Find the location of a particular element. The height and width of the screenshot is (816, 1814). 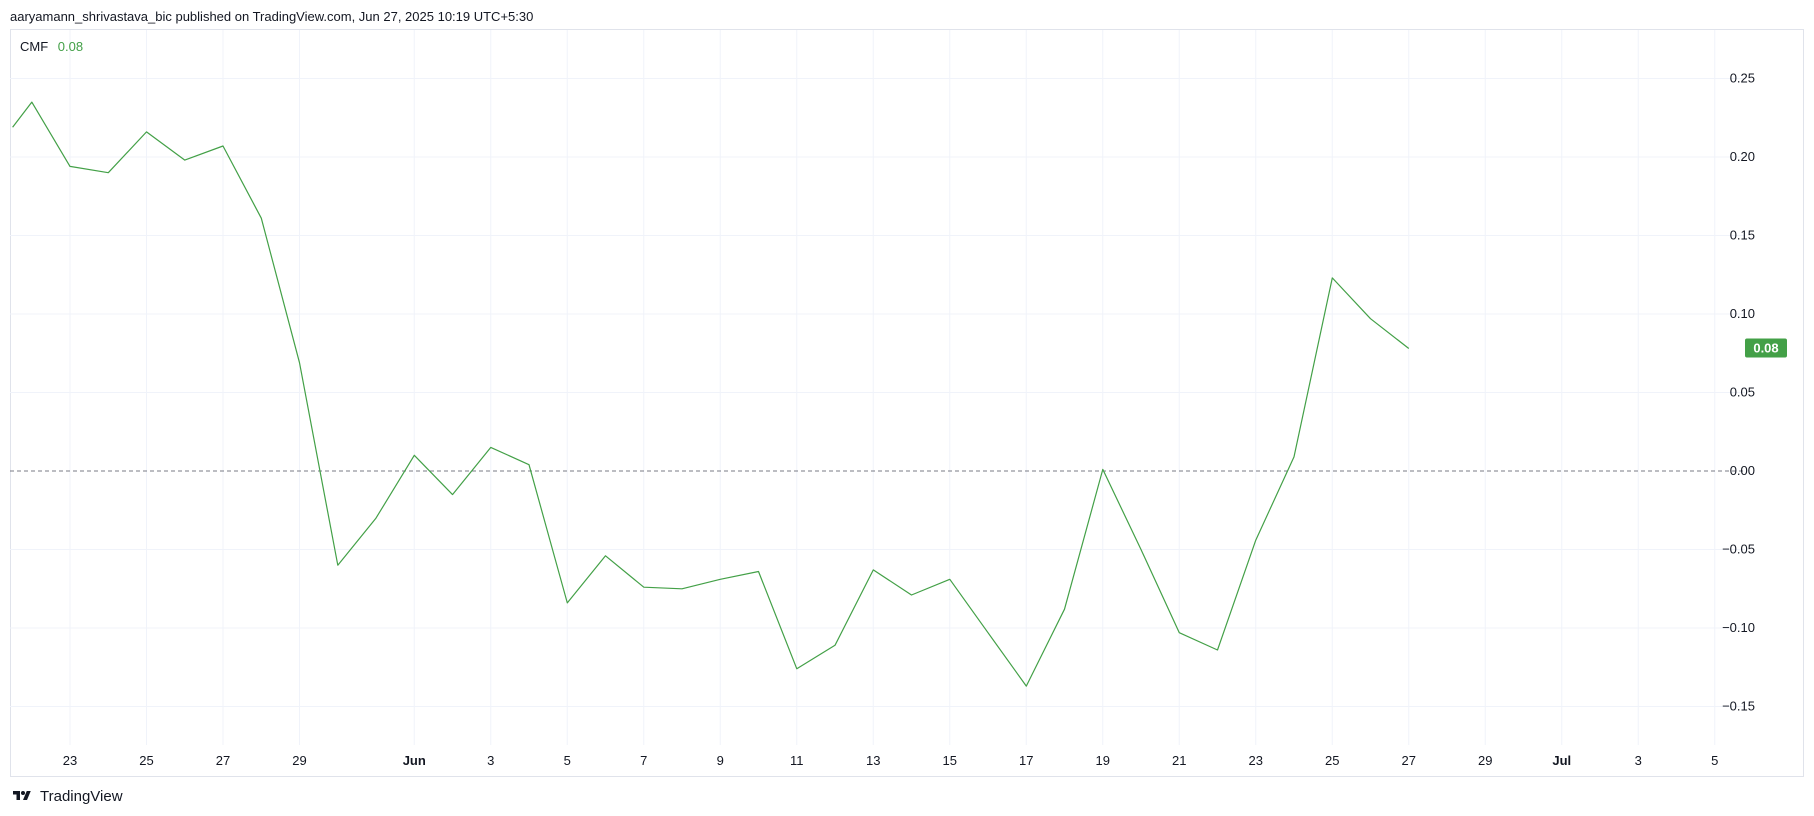

y-tick-label: 0.00 is located at coordinates (1742, 470).